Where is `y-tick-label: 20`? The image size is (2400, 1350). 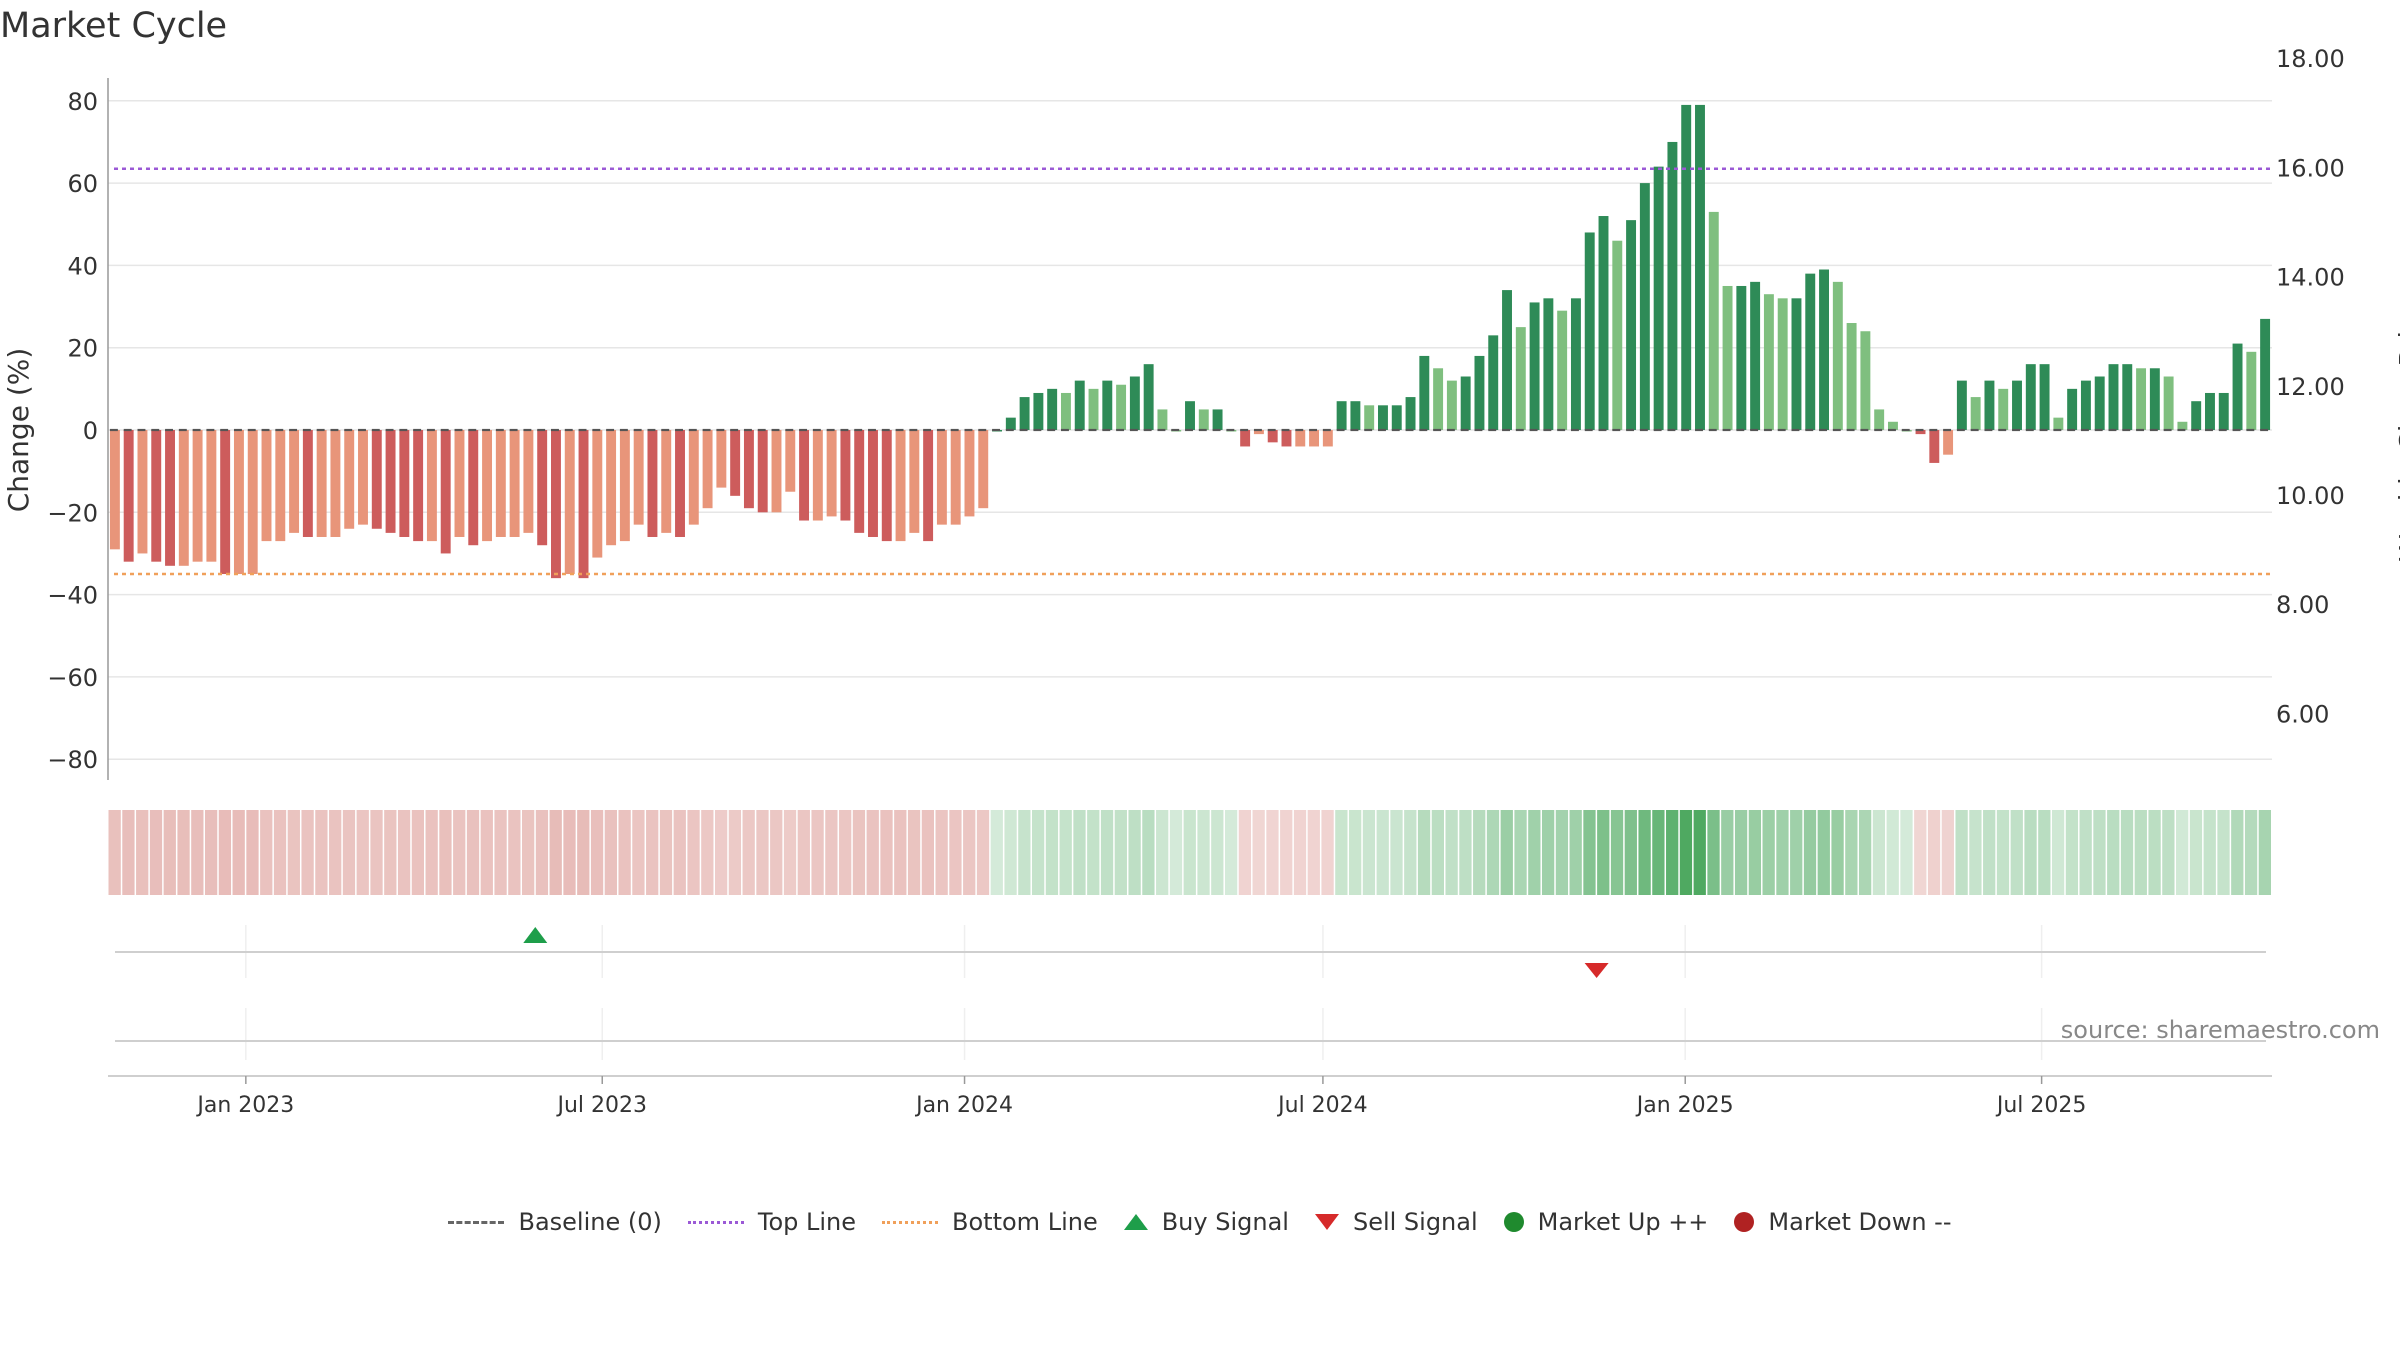 y-tick-label: 20 is located at coordinates (82, 349).